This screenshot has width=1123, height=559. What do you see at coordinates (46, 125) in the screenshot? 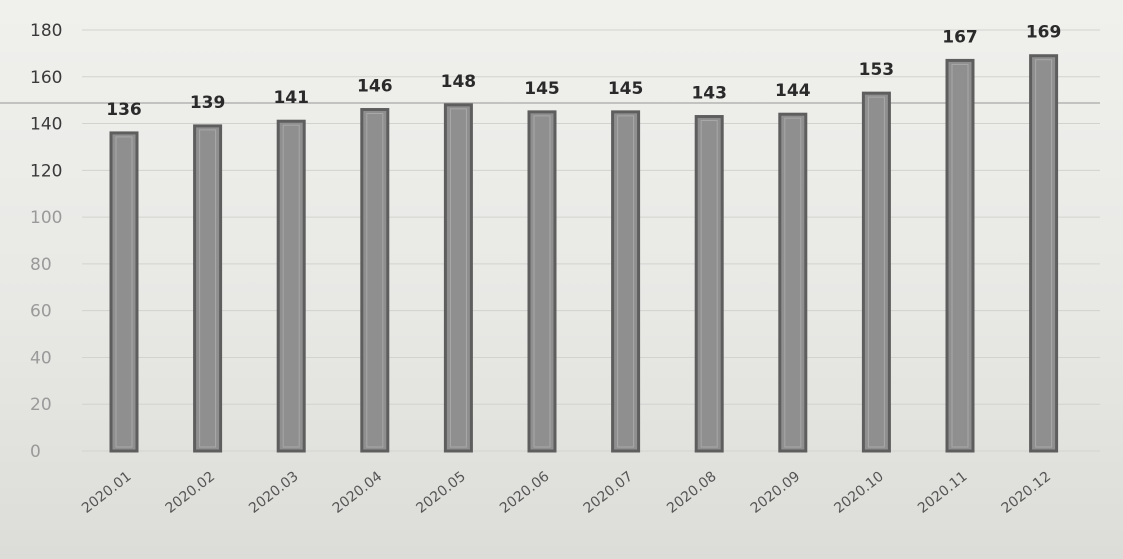
I see `y-tick-label: 140` at bounding box center [46, 125].